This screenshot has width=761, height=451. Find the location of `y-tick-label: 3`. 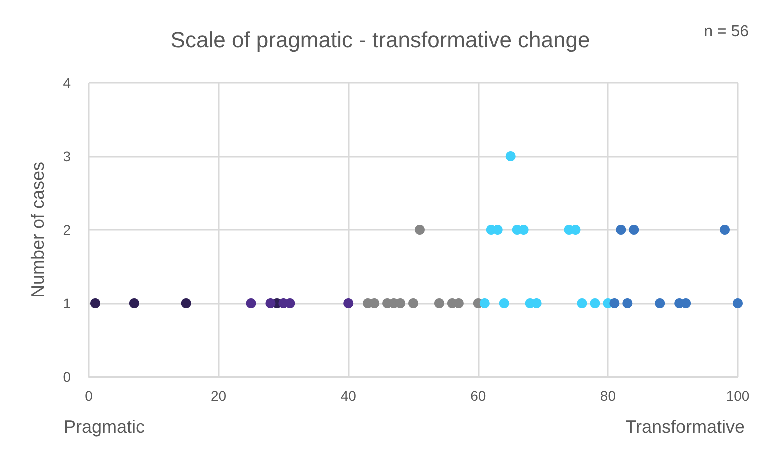

y-tick-label: 3 is located at coordinates (67, 156).